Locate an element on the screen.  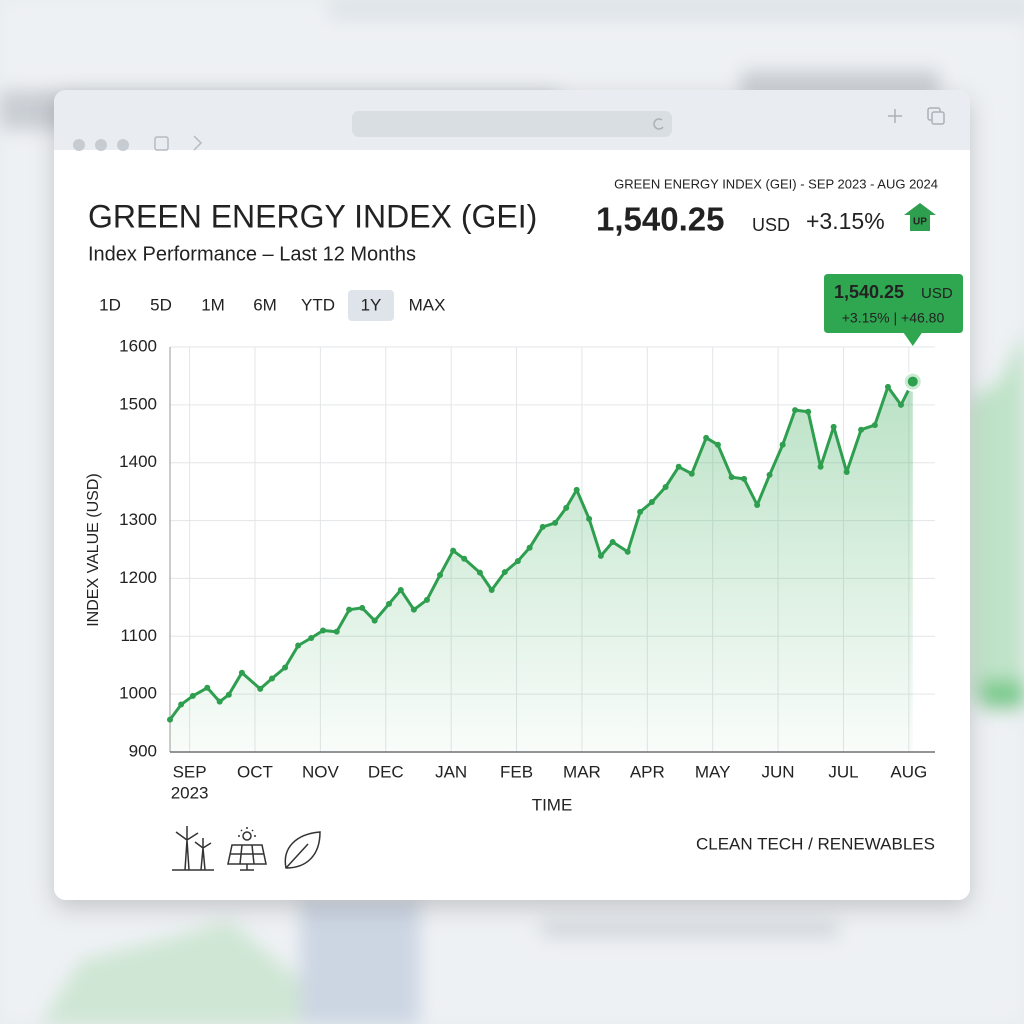
timeframe-button: 5D is located at coordinates (161, 304).